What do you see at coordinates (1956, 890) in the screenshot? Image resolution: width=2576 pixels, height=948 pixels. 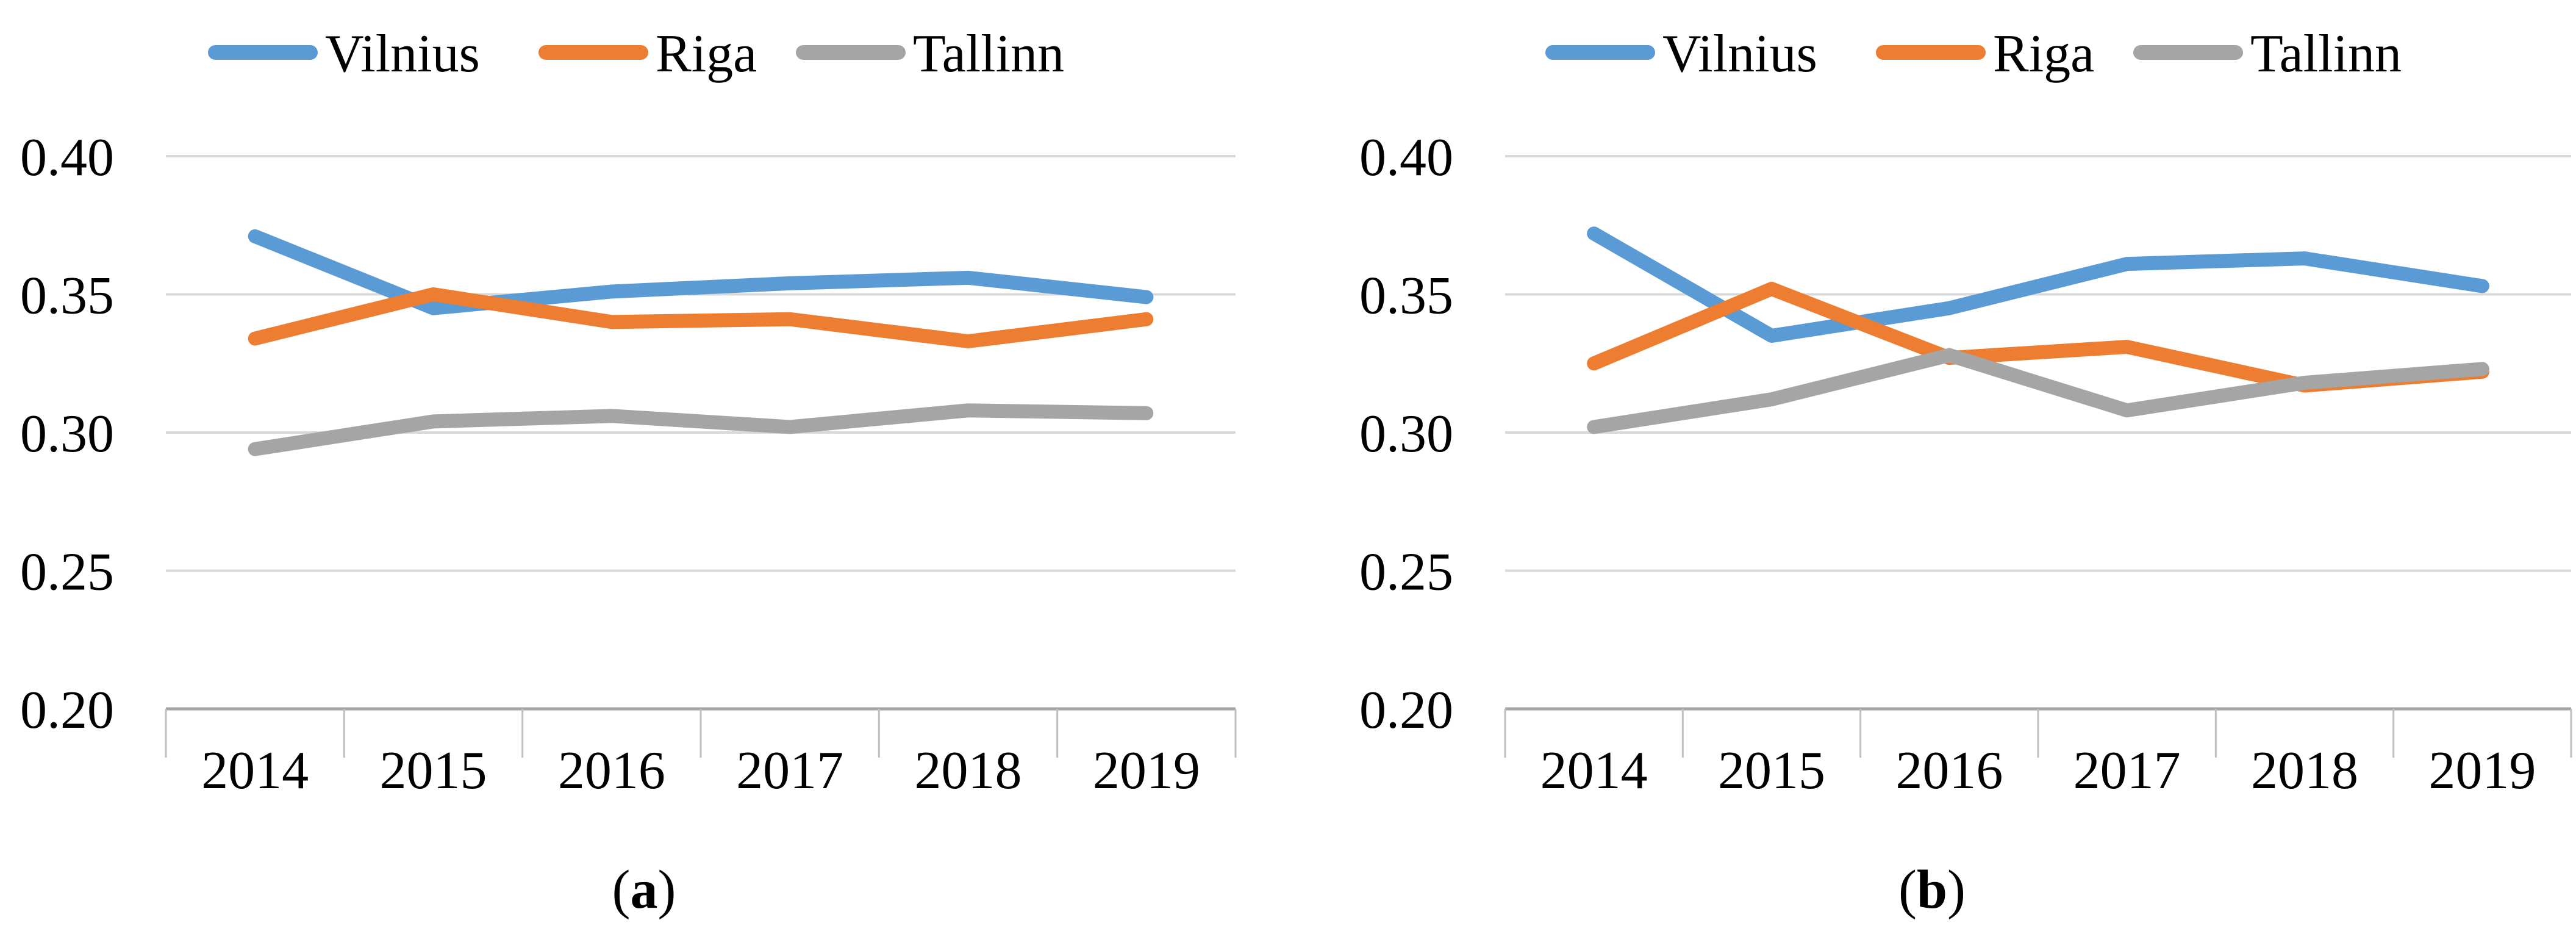 I see `caption-b-paren-close: )` at bounding box center [1956, 890].